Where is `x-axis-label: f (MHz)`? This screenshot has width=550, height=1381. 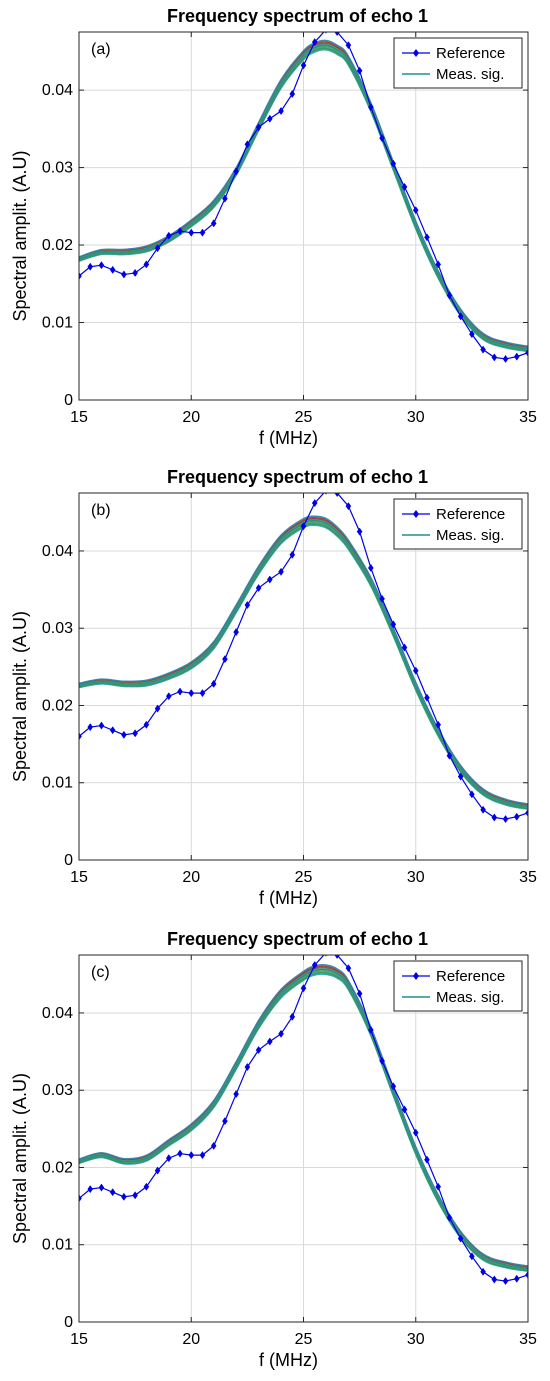 x-axis-label: f (MHz) is located at coordinates (288, 1360).